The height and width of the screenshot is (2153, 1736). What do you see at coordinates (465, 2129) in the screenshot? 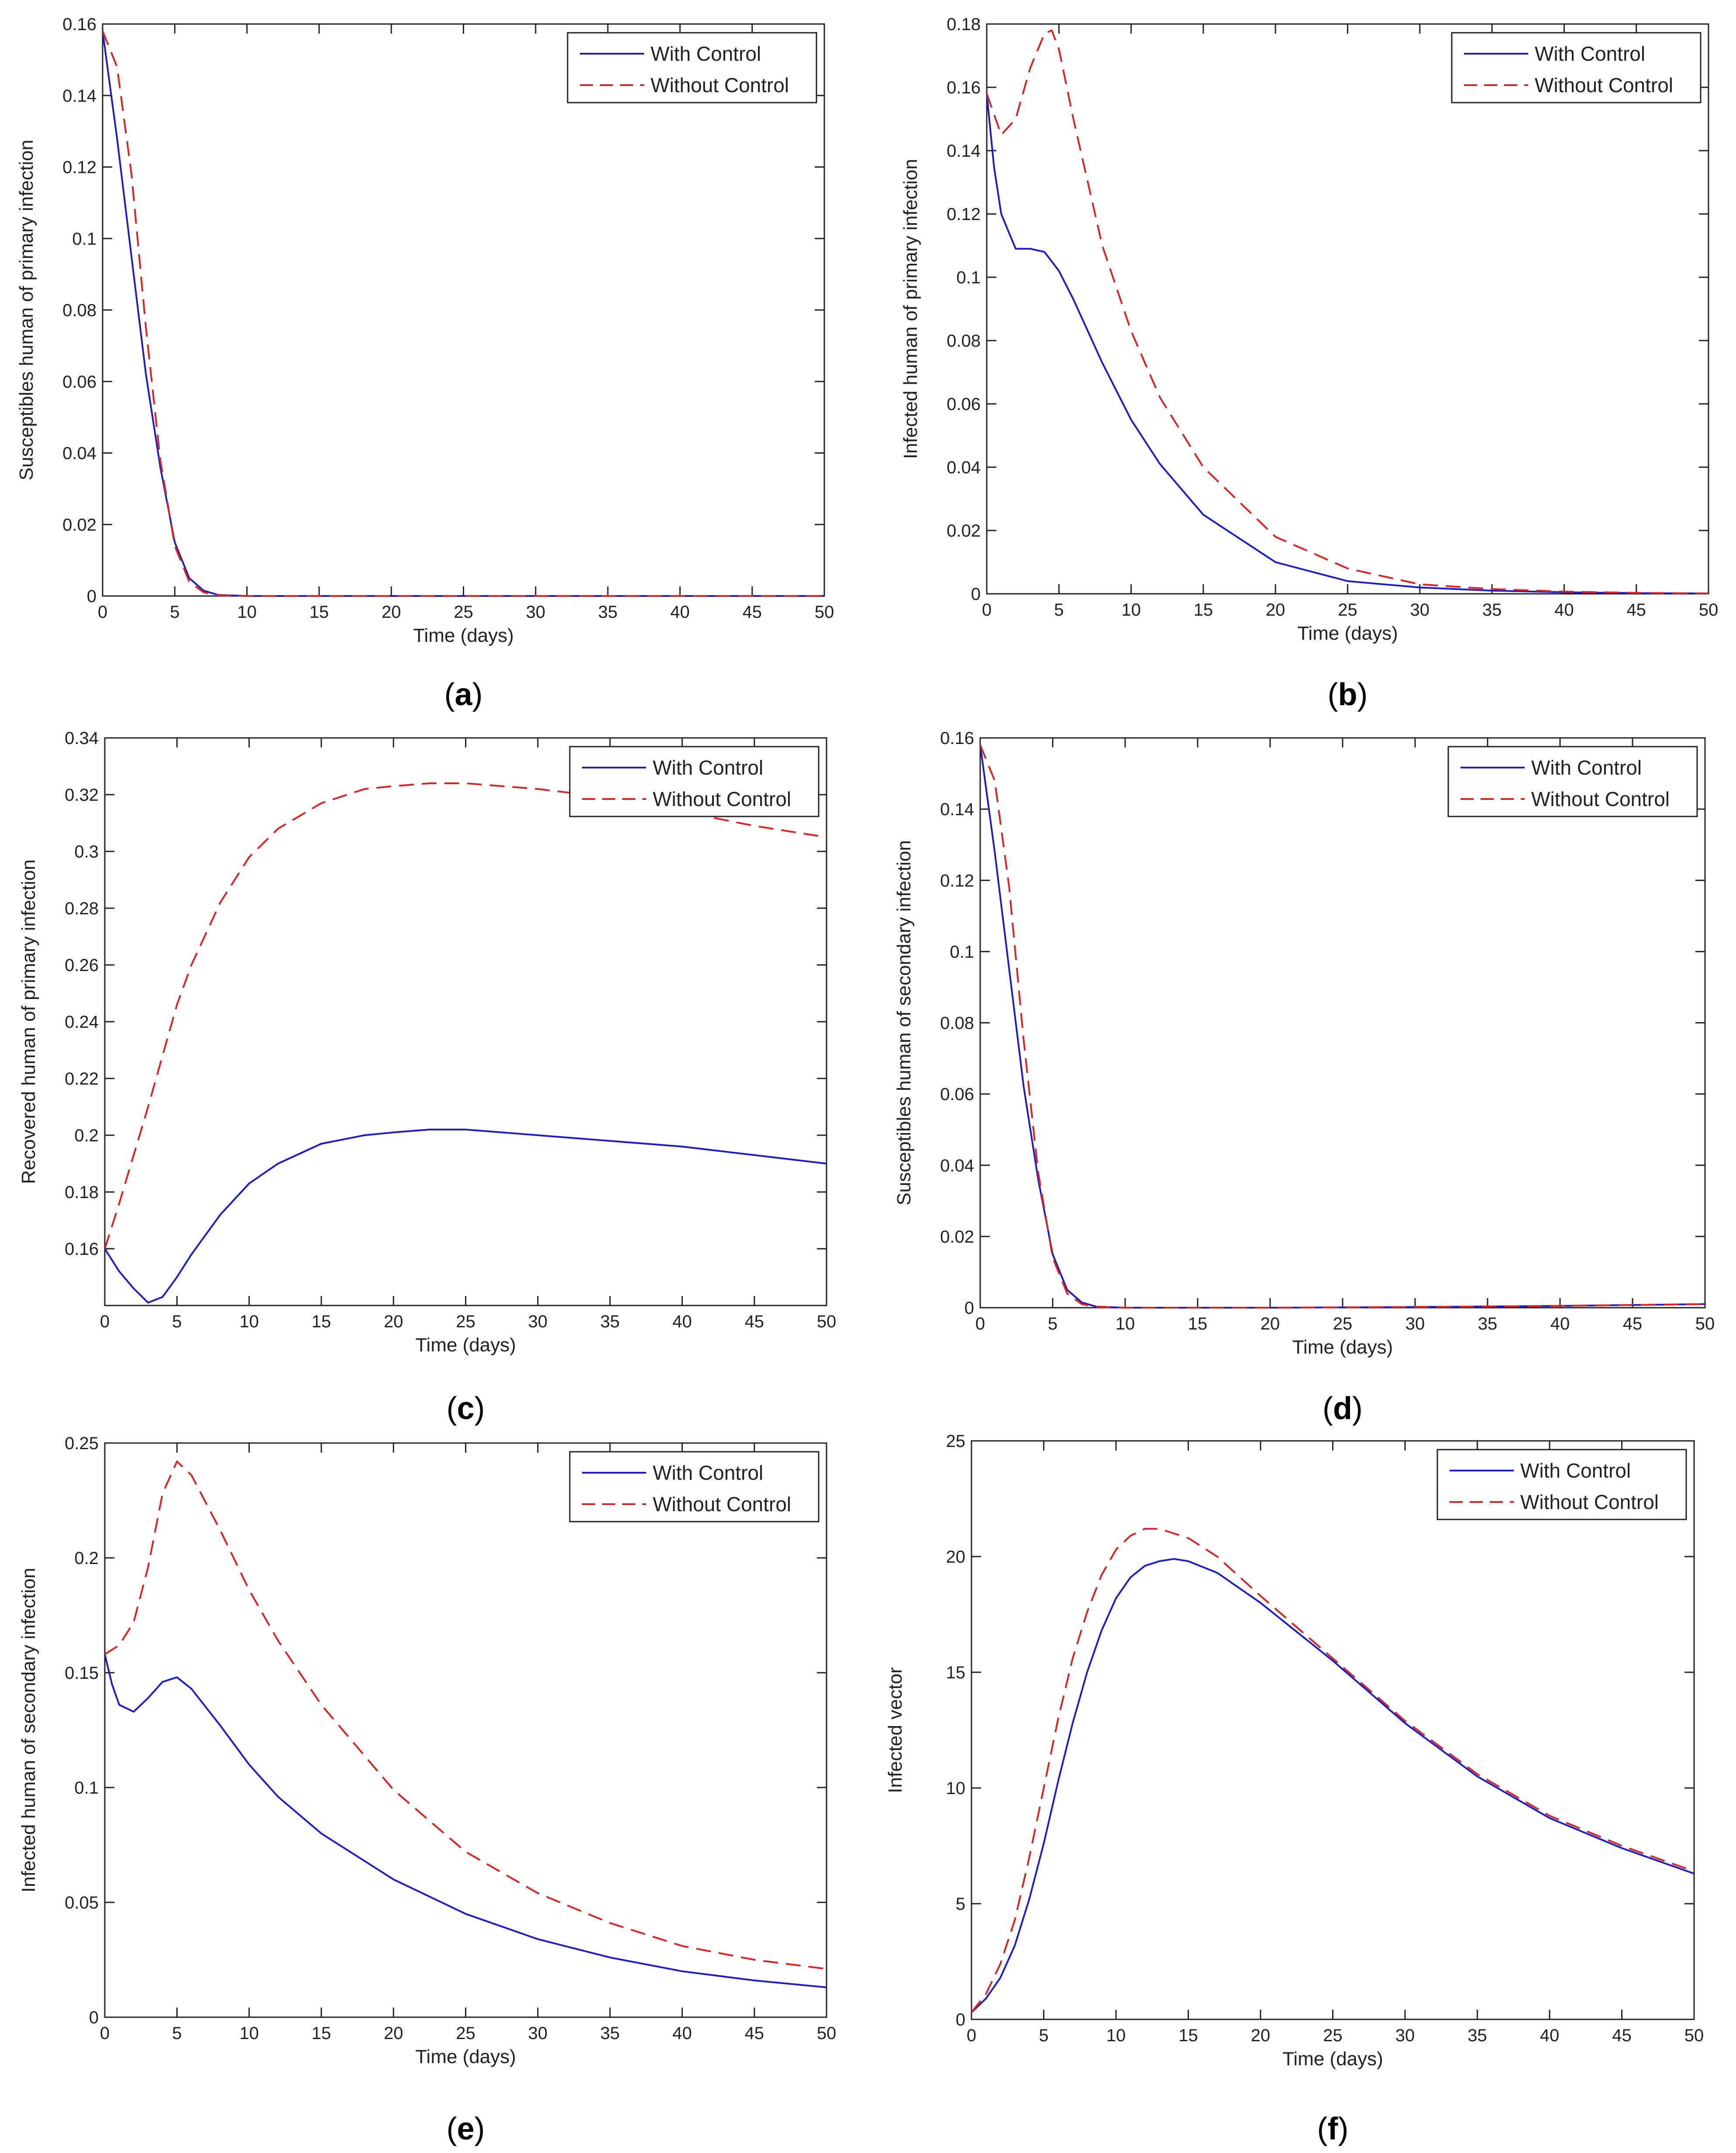
I see `panel-caption: (e)` at bounding box center [465, 2129].